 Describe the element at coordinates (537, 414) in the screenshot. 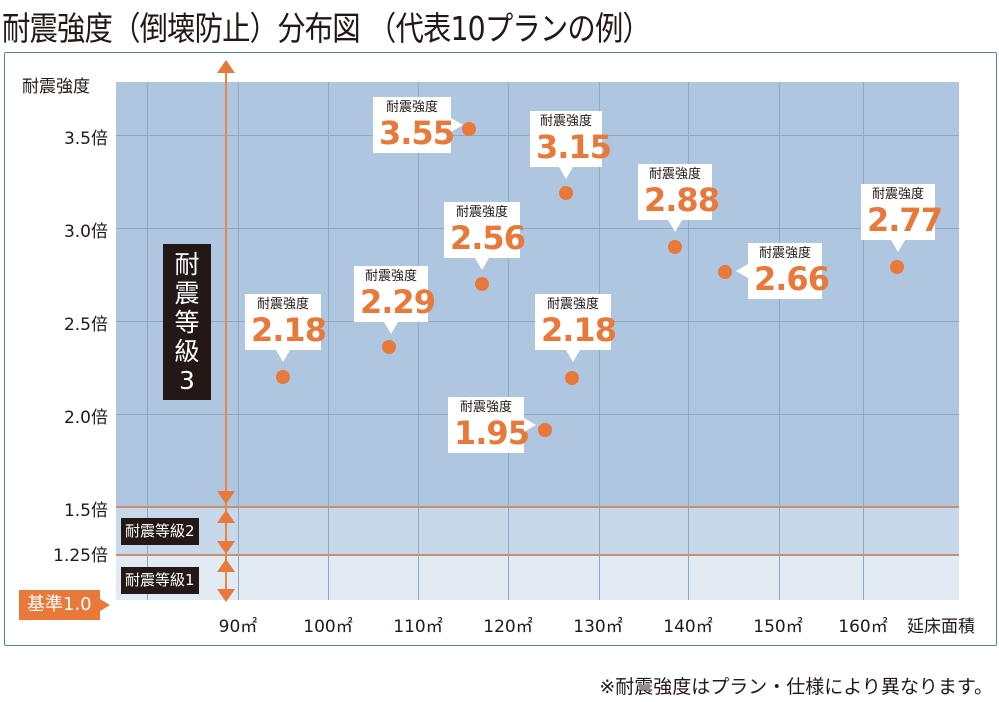

I see `grid-hline-2.0` at that location.